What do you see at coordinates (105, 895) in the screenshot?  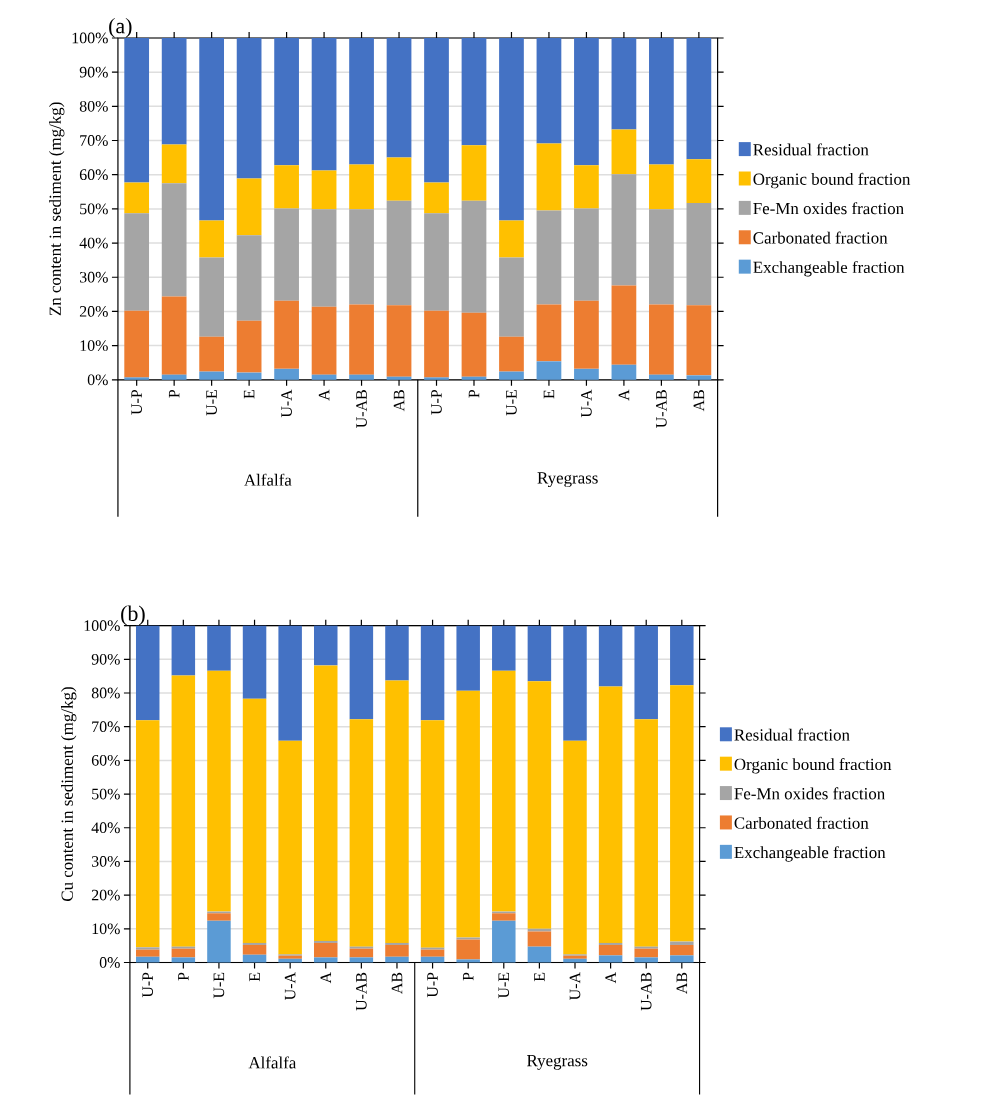 I see `y-tick-label: 20%` at bounding box center [105, 895].